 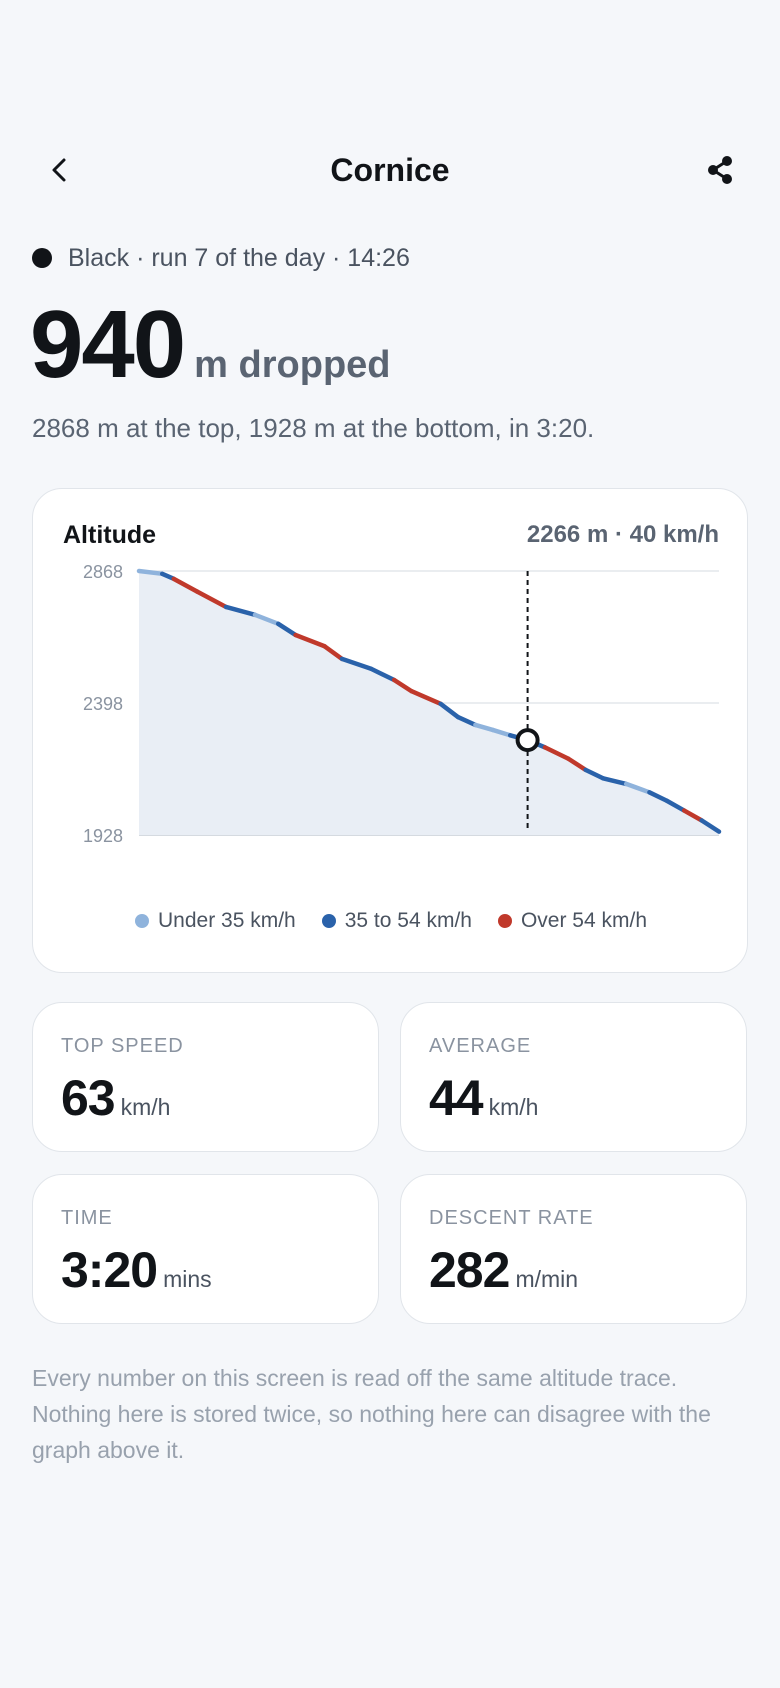 I want to click on legend-item-under-35: Under 35 km/h, so click(x=215, y=921).